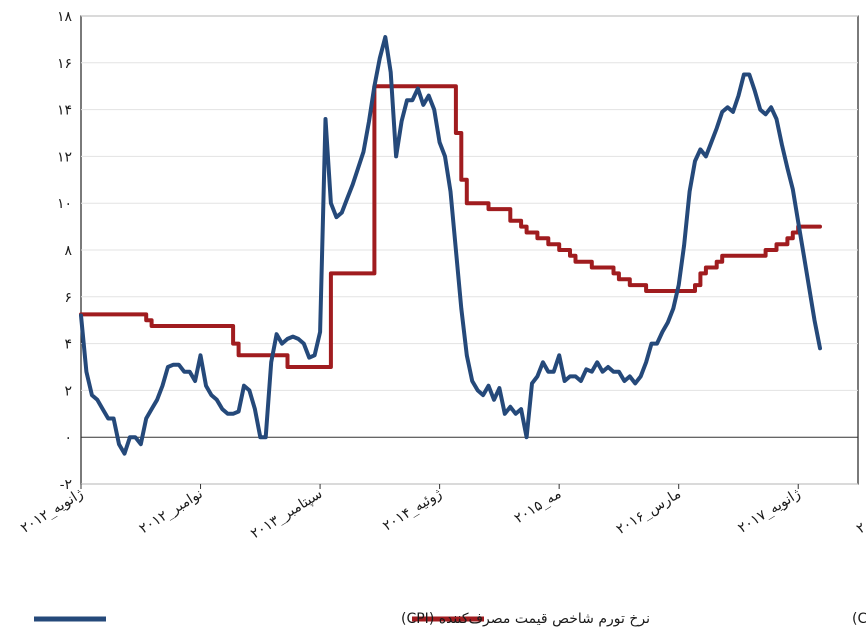  What do you see at coordinates (65, 17) in the screenshot?
I see `y-tick-label: ۱۸` at bounding box center [65, 17].